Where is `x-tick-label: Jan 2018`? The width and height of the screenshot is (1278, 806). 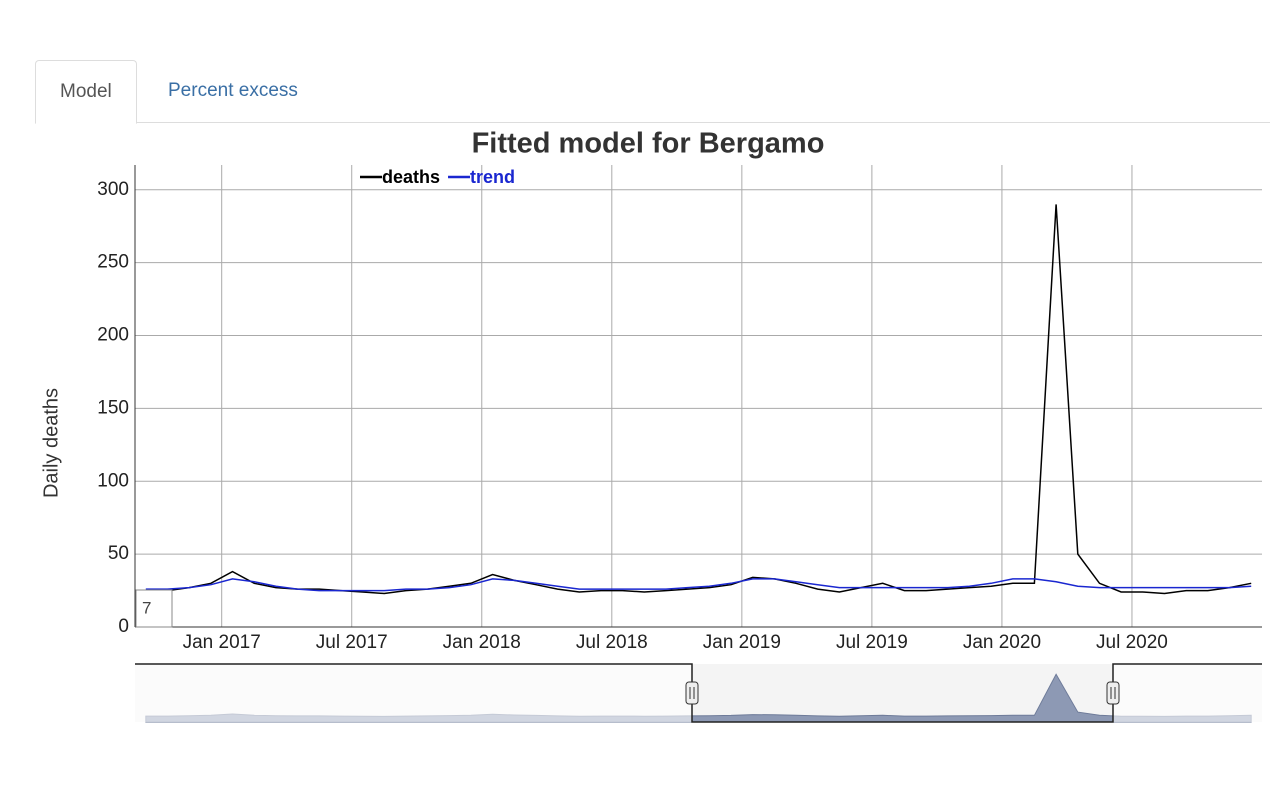
x-tick-label: Jan 2018 is located at coordinates (482, 642).